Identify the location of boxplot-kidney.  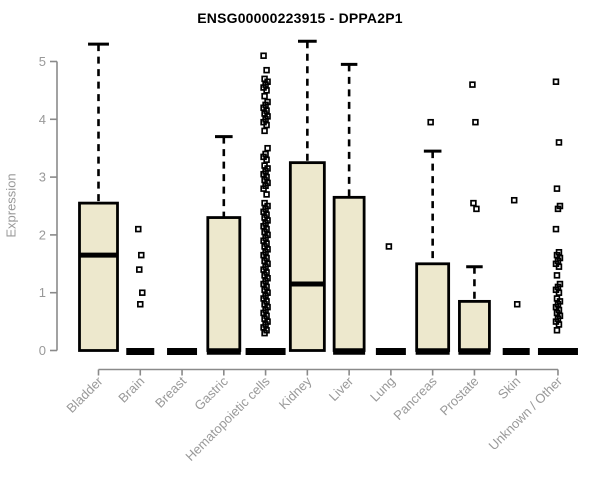
(307, 195).